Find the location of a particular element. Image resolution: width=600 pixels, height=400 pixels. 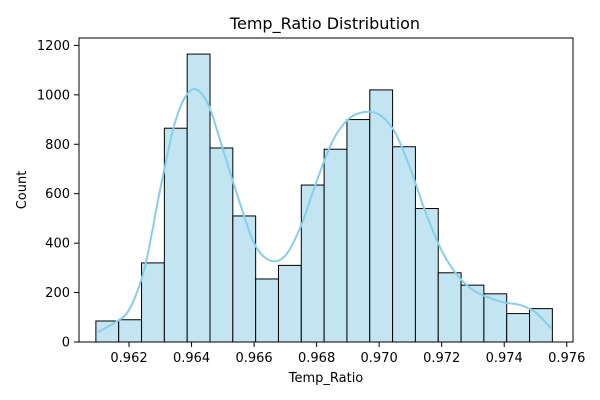

y-axis-label: Count is located at coordinates (22, 190).